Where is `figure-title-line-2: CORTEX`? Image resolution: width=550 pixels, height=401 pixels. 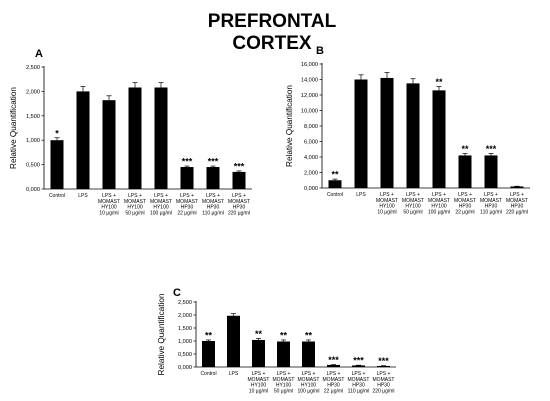
figure-title-line-2: CORTEX is located at coordinates (272, 43).